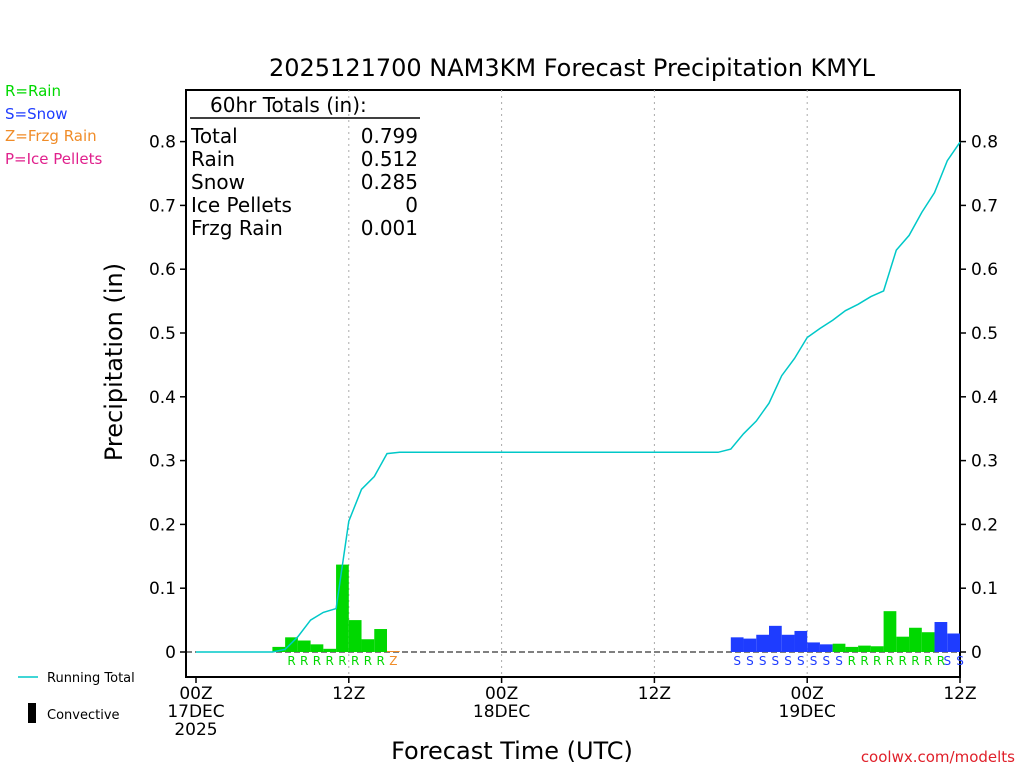 This screenshot has height=768, width=1024. Describe the element at coordinates (839, 661) in the screenshot. I see `type-letter-17: S` at that location.